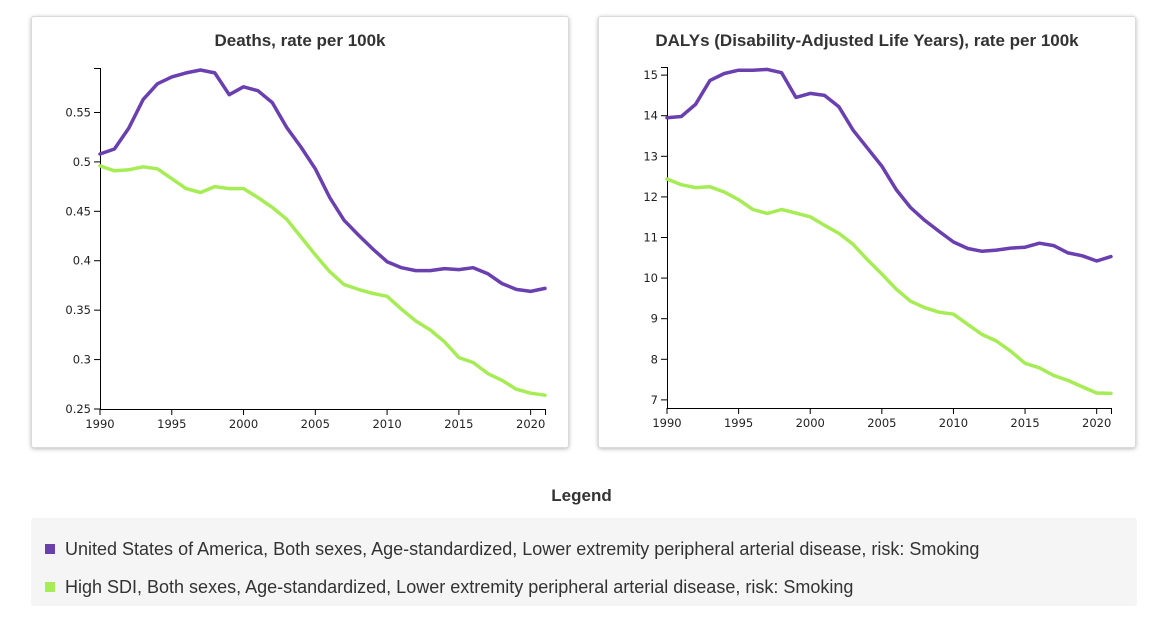 The width and height of the screenshot is (1163, 628). Describe the element at coordinates (650, 116) in the screenshot. I see `y-tick-label: 14` at that location.